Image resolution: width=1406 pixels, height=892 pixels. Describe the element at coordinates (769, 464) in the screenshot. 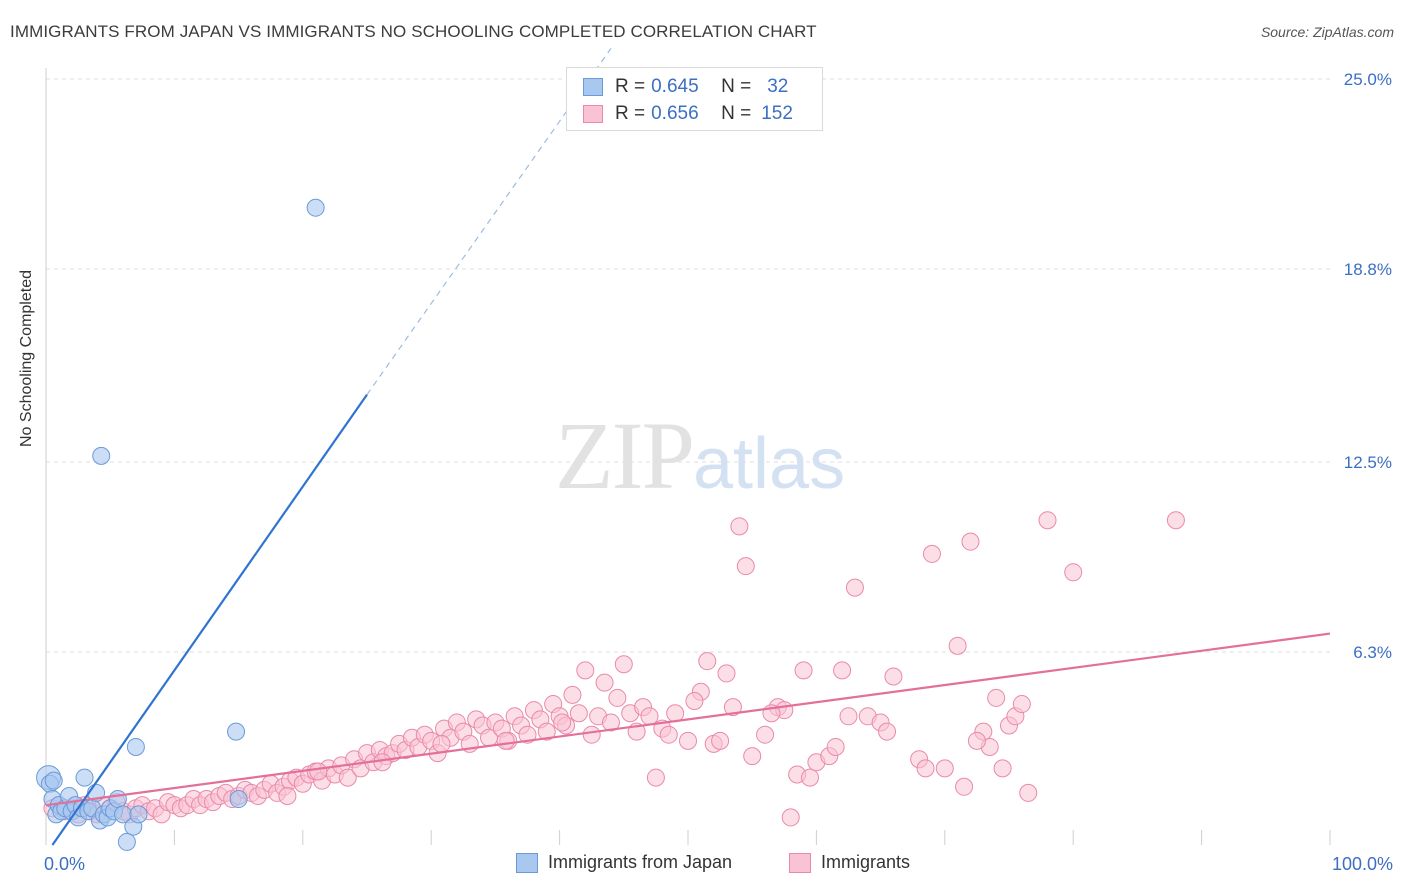

I see `watermark-atlas: atlas` at that location.